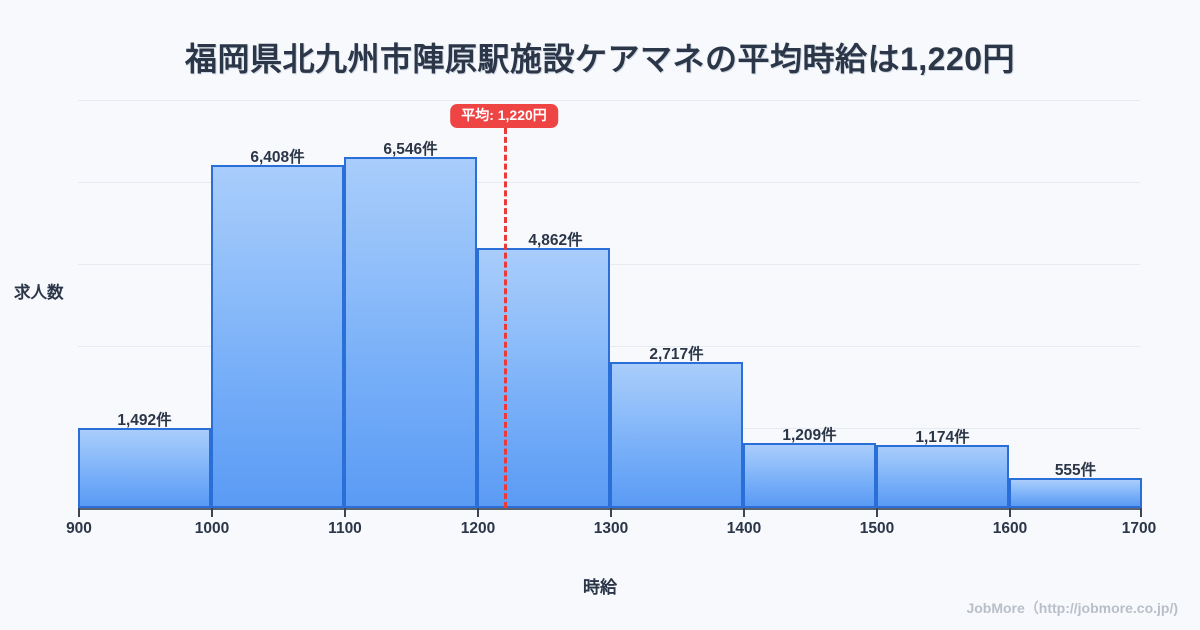 This screenshot has height=630, width=1200. I want to click on bar-value-label: 555件, so click(1075, 470).